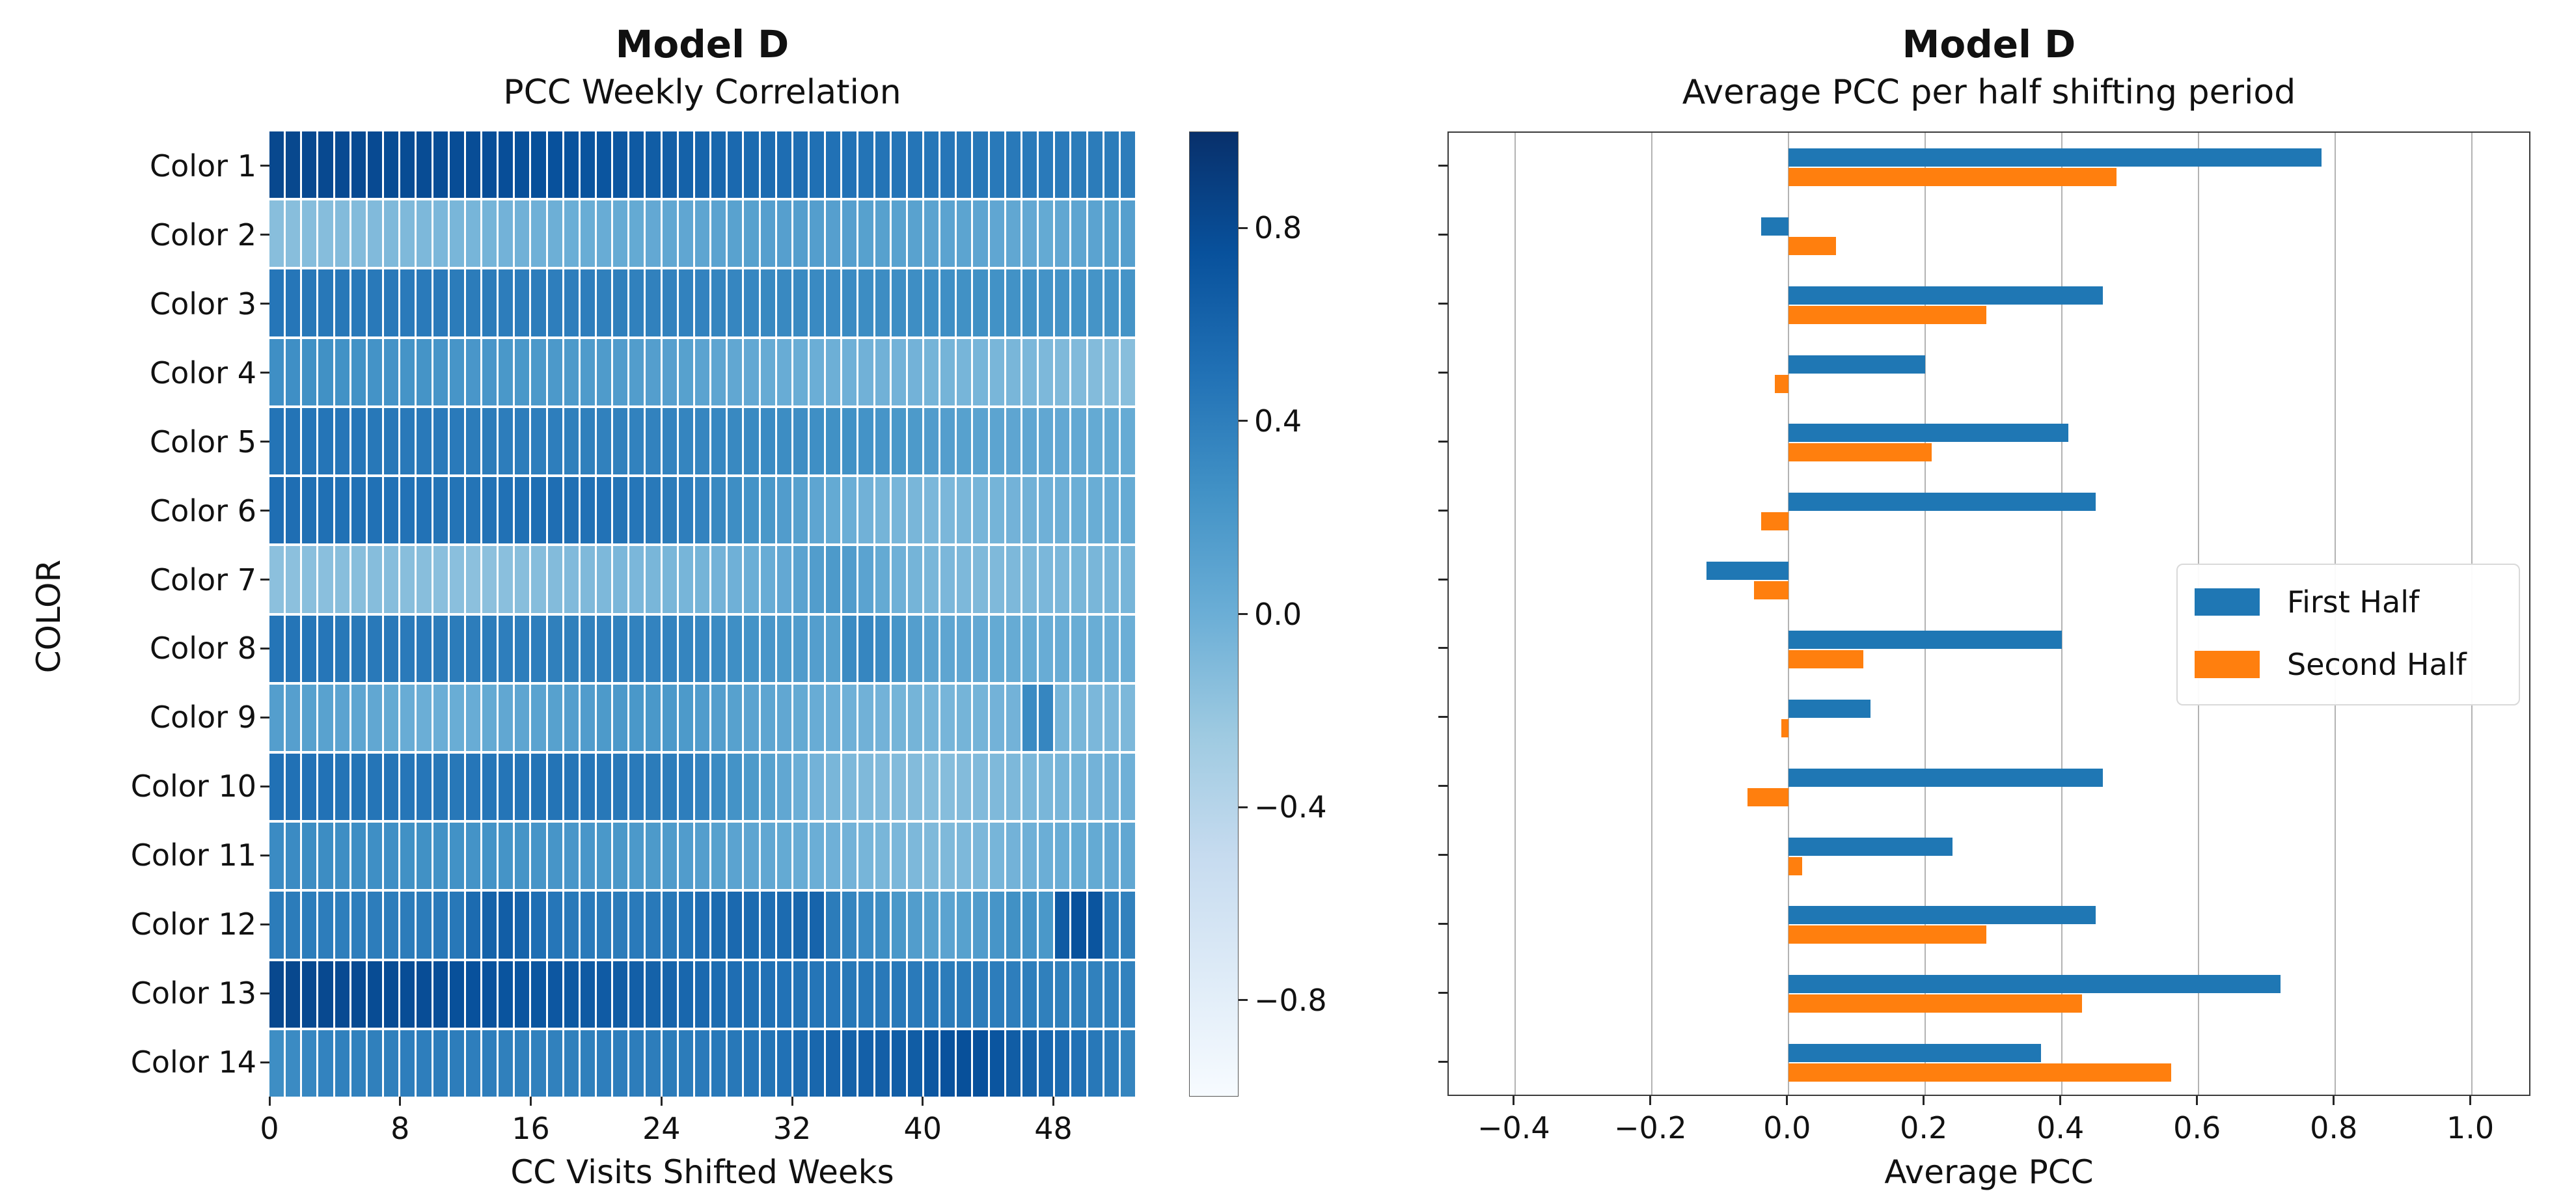 This screenshot has width=2576, height=1204. Describe the element at coordinates (203, 441) in the screenshot. I see `heatmap-row-label: Color 5` at that location.